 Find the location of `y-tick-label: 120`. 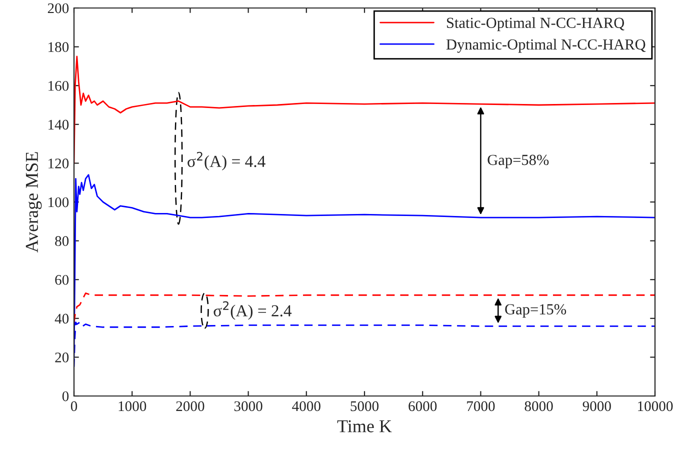

y-tick-label: 120 is located at coordinates (58, 163).